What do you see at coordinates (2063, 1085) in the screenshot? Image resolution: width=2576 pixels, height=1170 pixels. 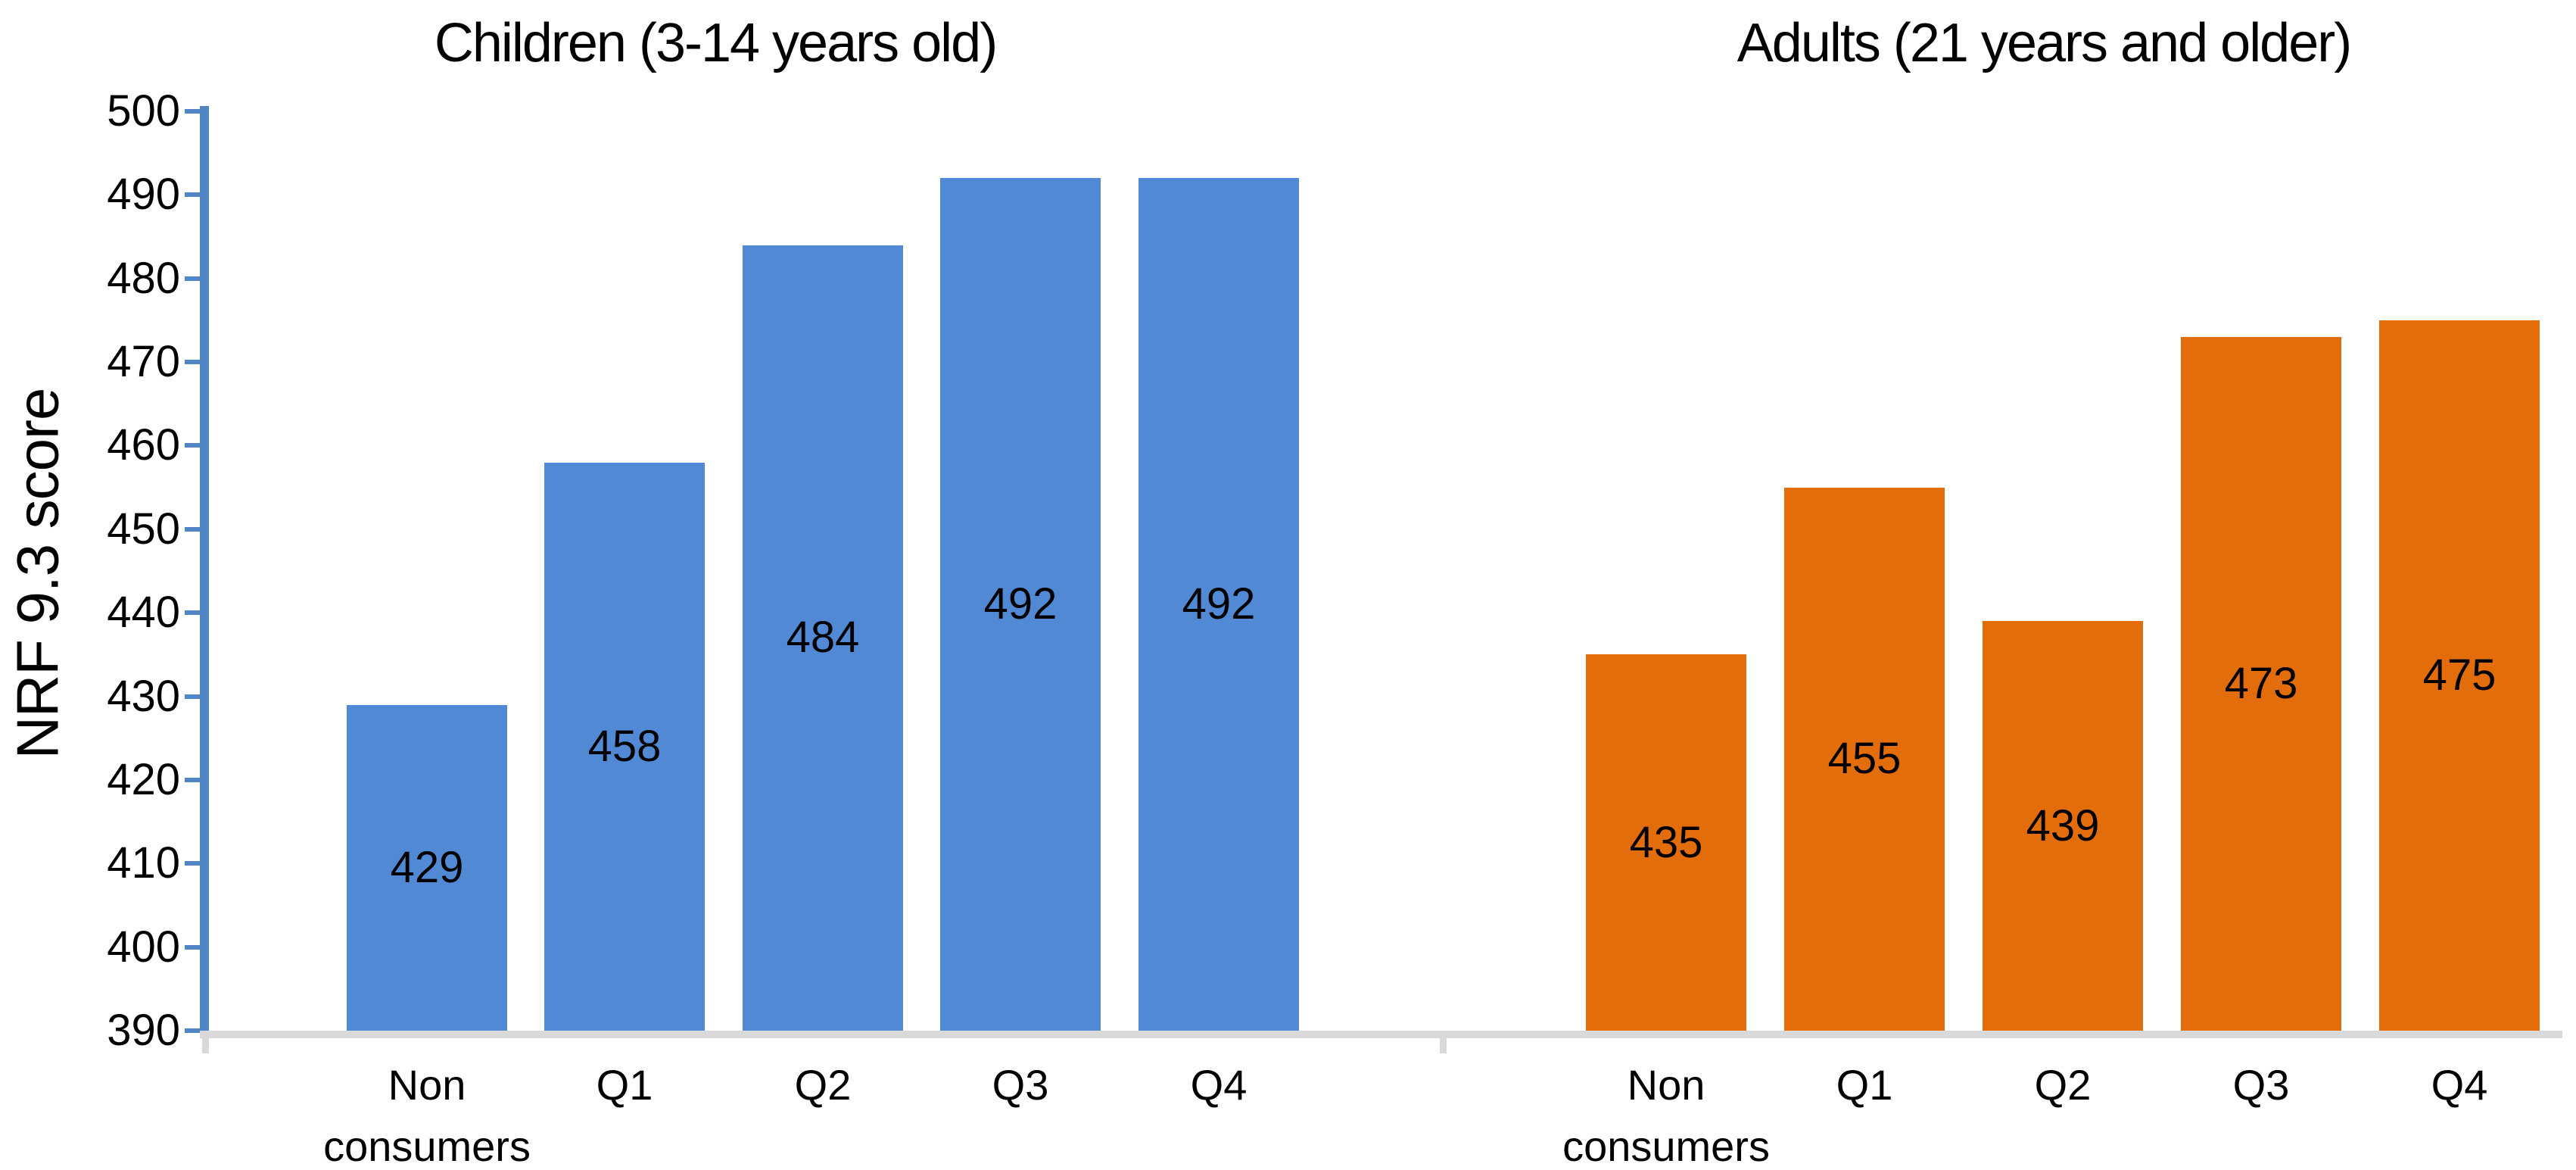 I see `x-category-label-adults-q2: Q2` at bounding box center [2063, 1085].